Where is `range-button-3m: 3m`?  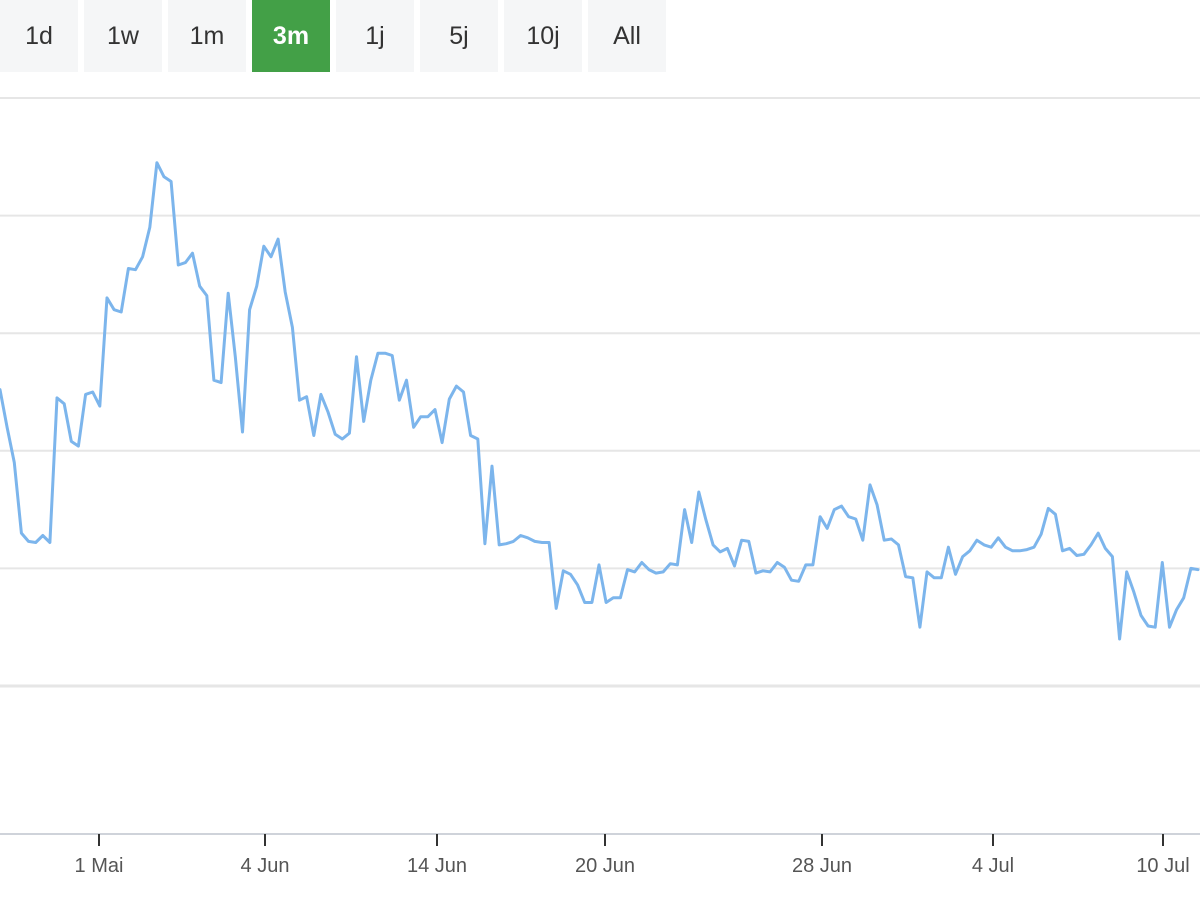
range-button-3m: 3m is located at coordinates (291, 36).